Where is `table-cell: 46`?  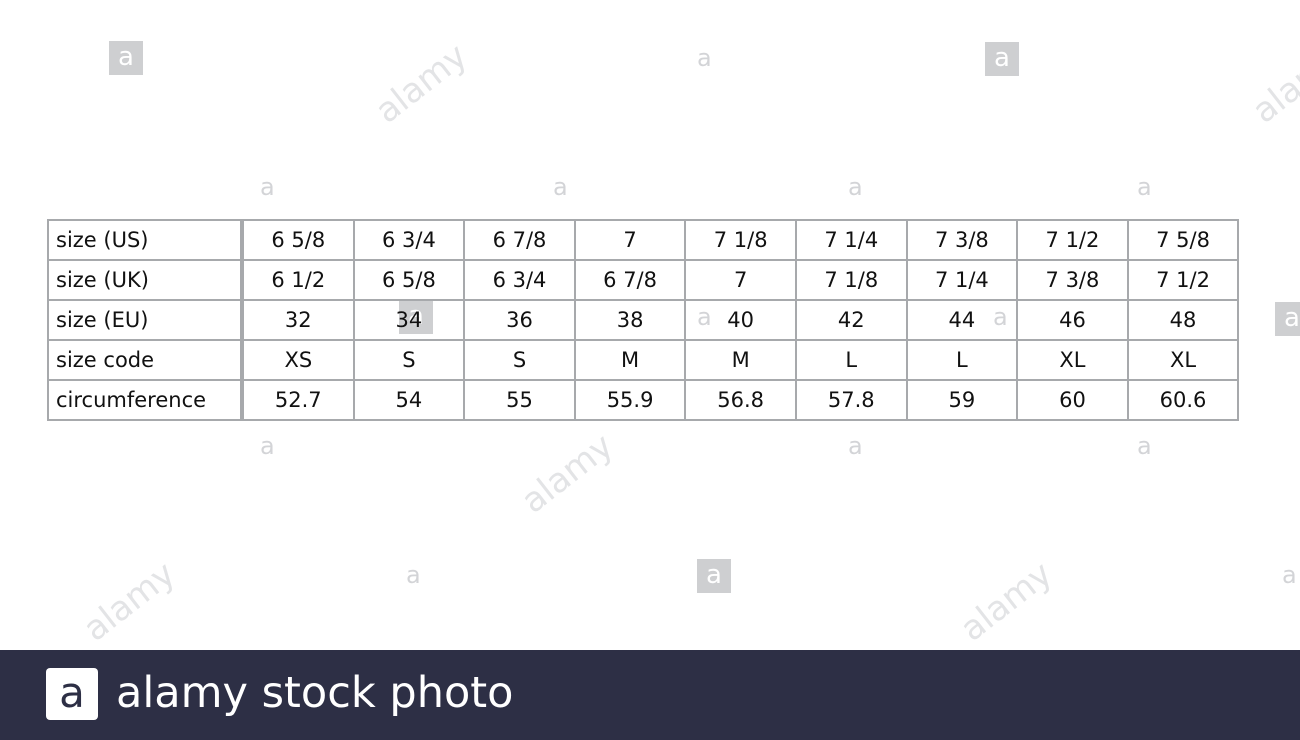 table-cell: 46 is located at coordinates (1072, 320).